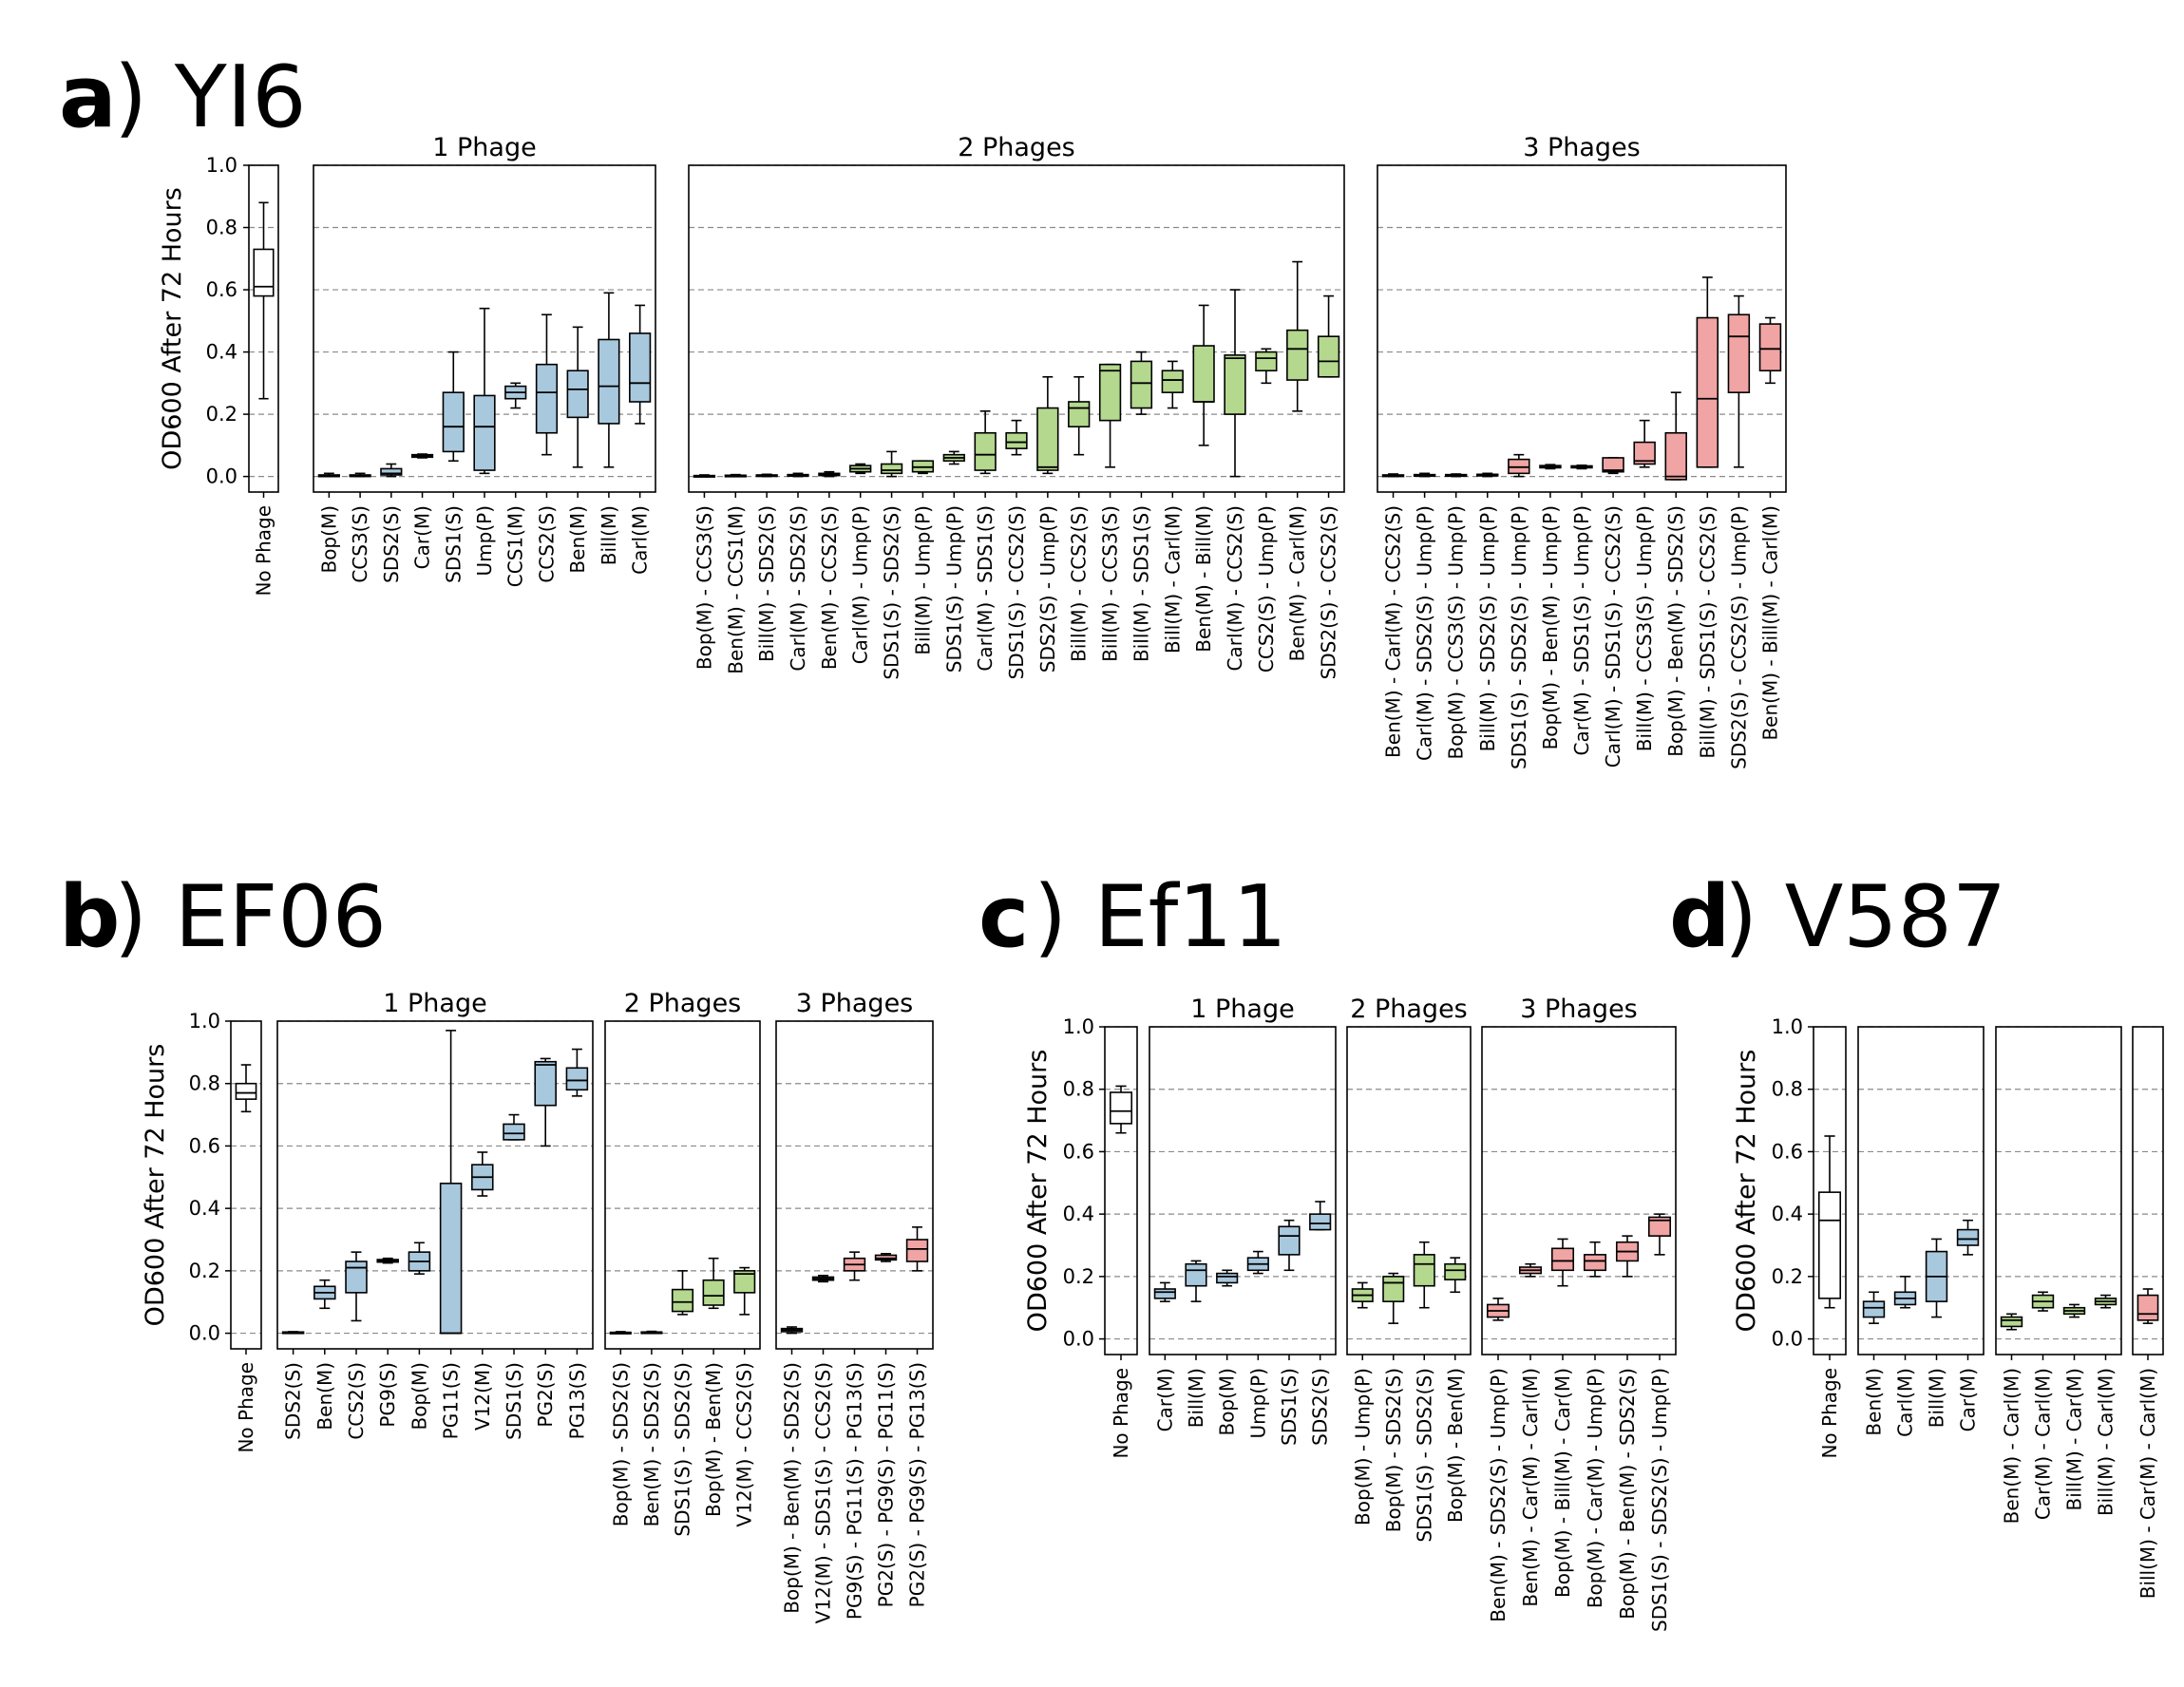  What do you see at coordinates (1595, 1488) in the screenshot?
I see `x-tick-label: Bop(M) - Car(M) - Ump(P)` at bounding box center [1595, 1488].